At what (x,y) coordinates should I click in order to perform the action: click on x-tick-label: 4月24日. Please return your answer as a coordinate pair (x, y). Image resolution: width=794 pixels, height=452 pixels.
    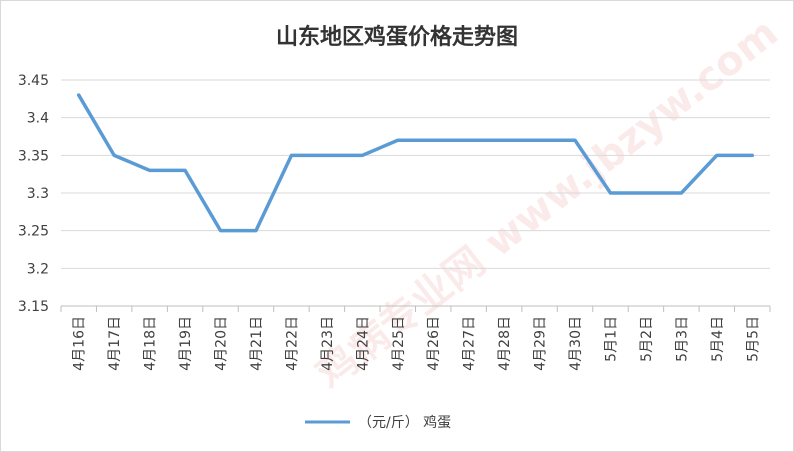
    Looking at the image, I should click on (363, 343).